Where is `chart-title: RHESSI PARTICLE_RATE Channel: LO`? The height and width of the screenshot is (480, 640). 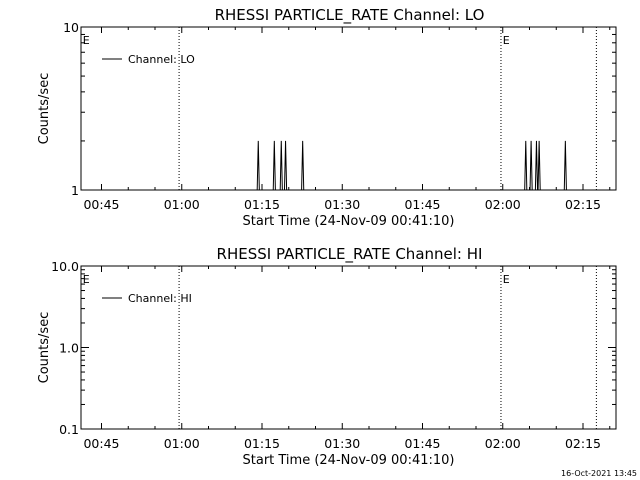 chart-title: RHESSI PARTICLE_RATE Channel: LO is located at coordinates (350, 15).